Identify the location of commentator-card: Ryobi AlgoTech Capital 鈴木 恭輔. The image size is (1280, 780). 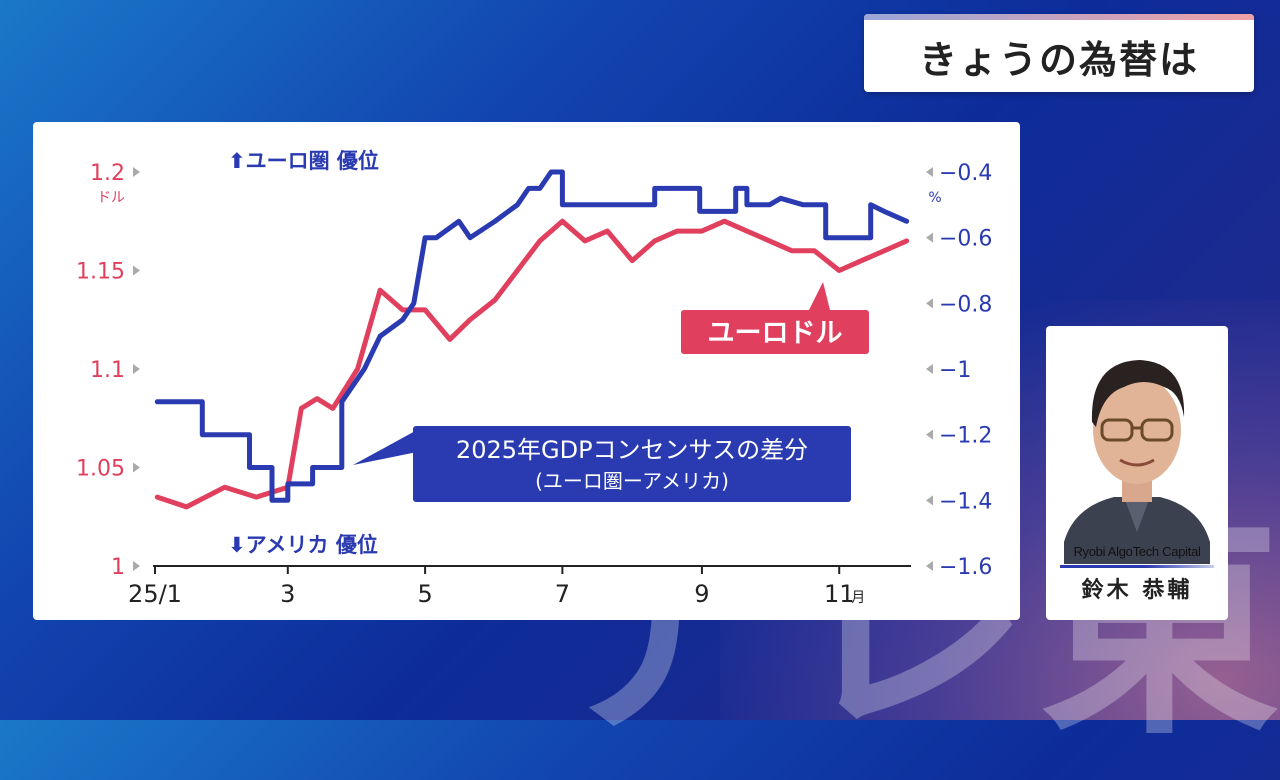
(1137, 473).